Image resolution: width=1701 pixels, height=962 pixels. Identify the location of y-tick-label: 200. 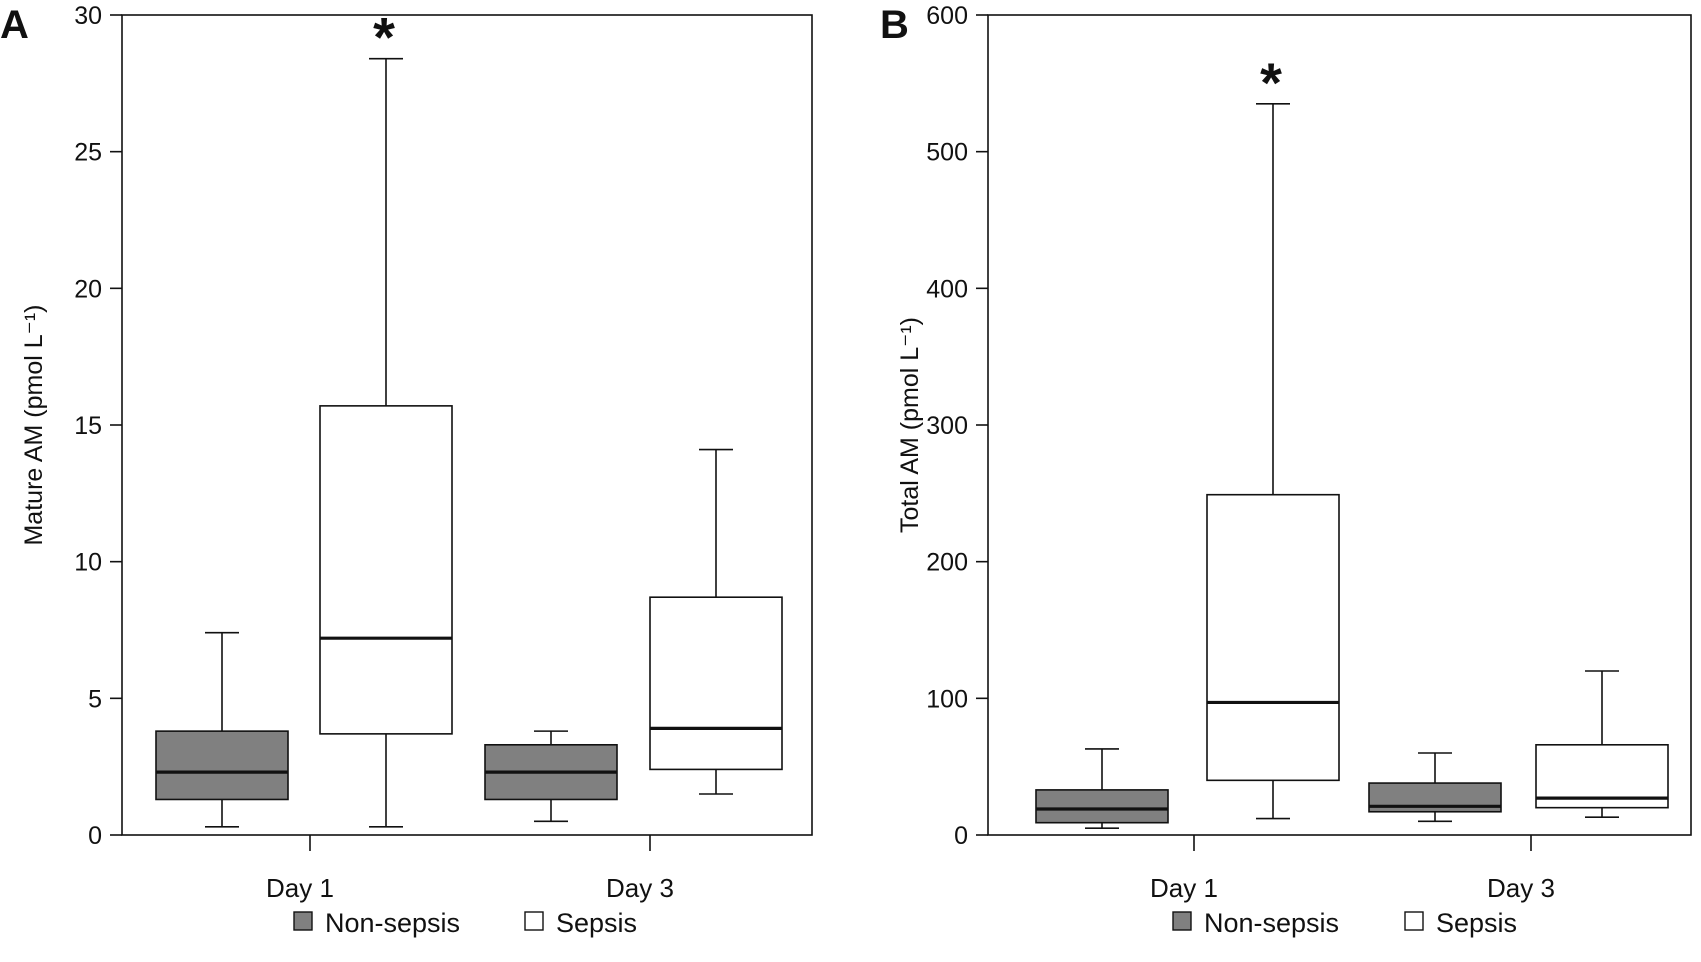
(947, 563).